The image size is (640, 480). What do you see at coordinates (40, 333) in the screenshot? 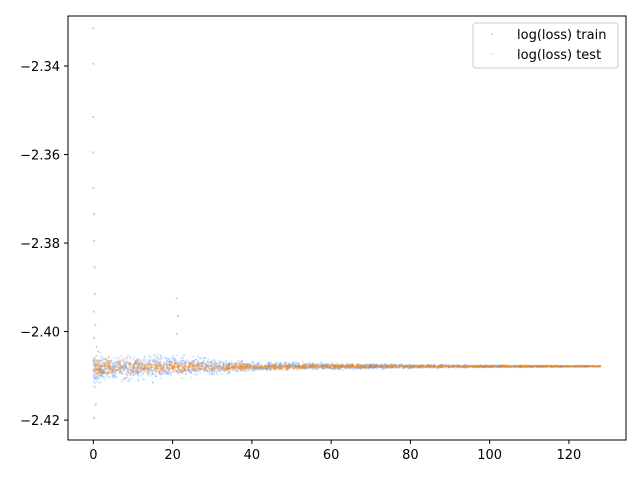
I see `y-tick-label: −2.40` at bounding box center [40, 333].